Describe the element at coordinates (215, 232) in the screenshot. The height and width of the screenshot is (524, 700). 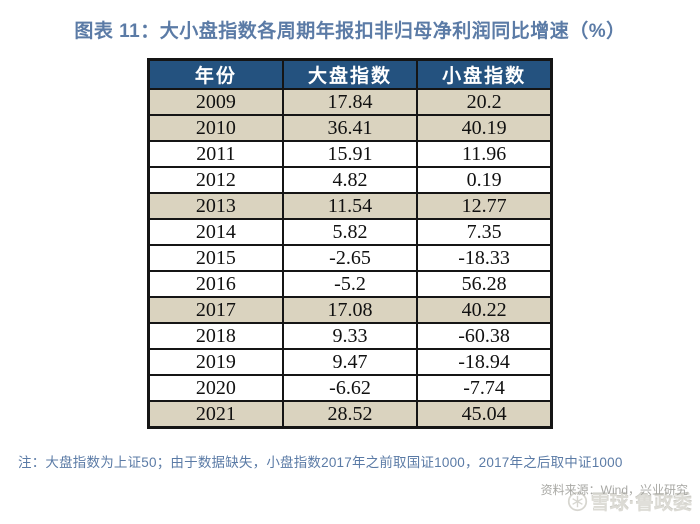
I see `cell-year: 2014` at that location.